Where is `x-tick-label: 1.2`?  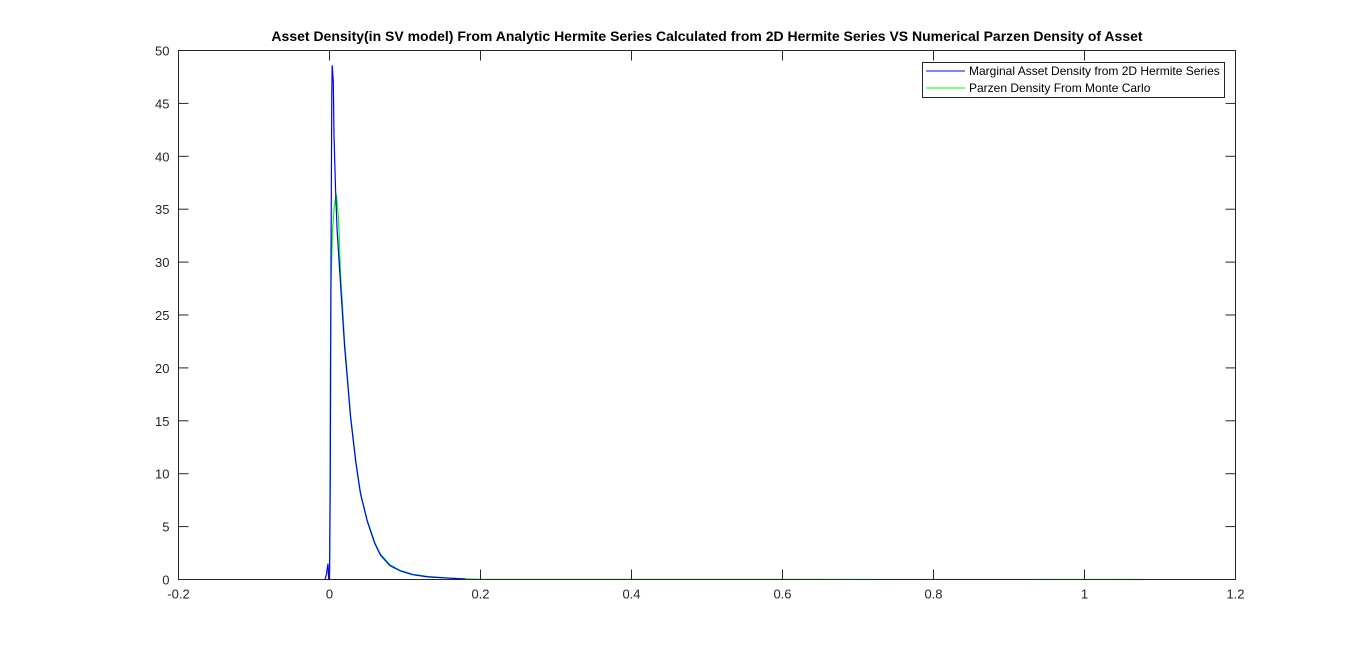 x-tick-label: 1.2 is located at coordinates (1235, 594).